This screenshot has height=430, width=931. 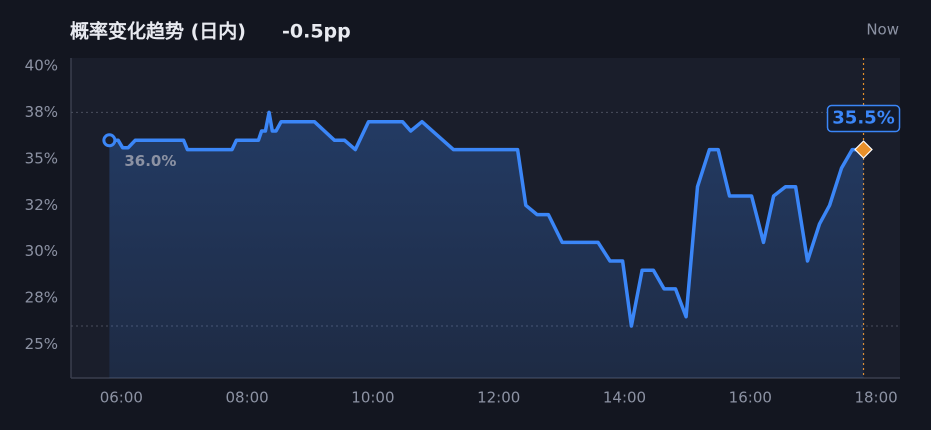 What do you see at coordinates (41, 344) in the screenshot?
I see `y-tick-label: 25%` at bounding box center [41, 344].